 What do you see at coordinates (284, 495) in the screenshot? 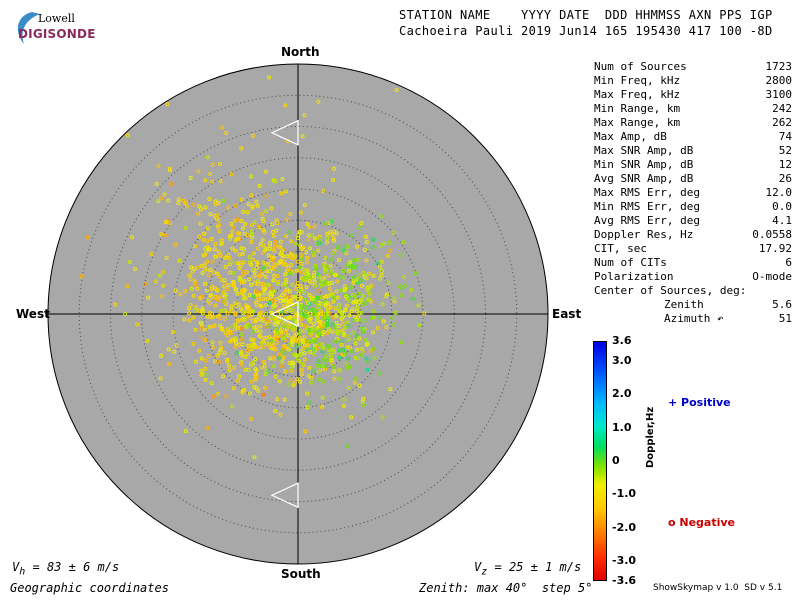
I see `direction-marker` at bounding box center [284, 495].